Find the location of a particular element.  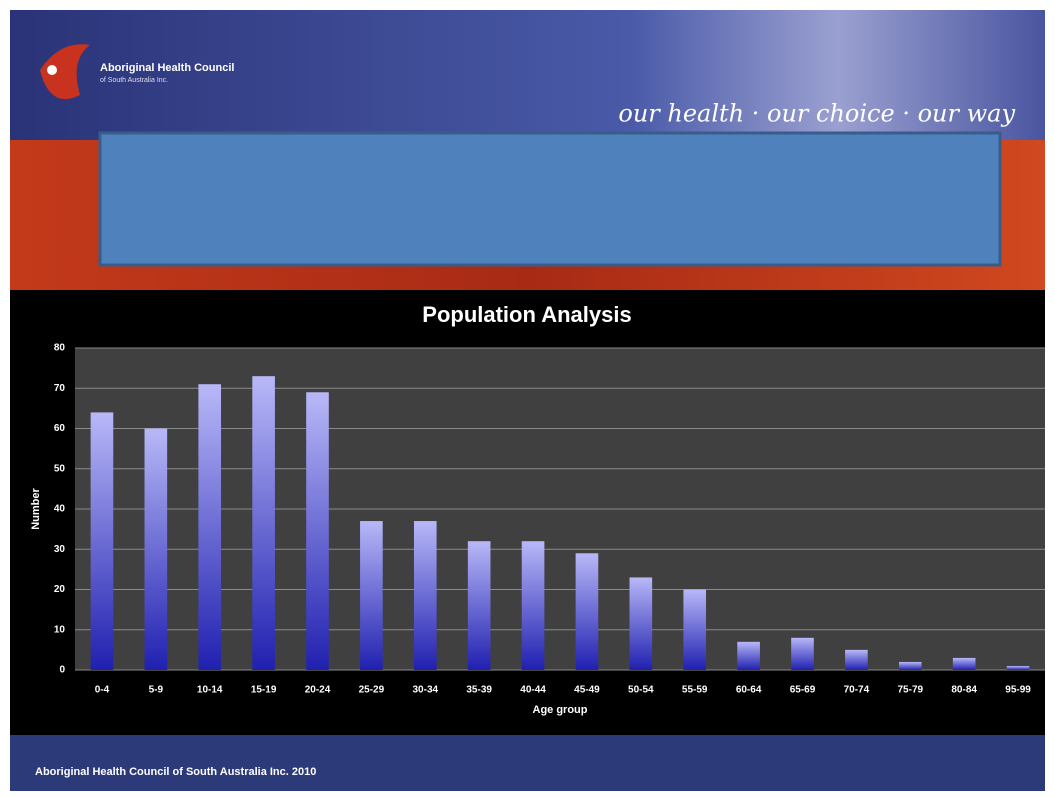

x-tick-label: 70-74 is located at coordinates (857, 690).